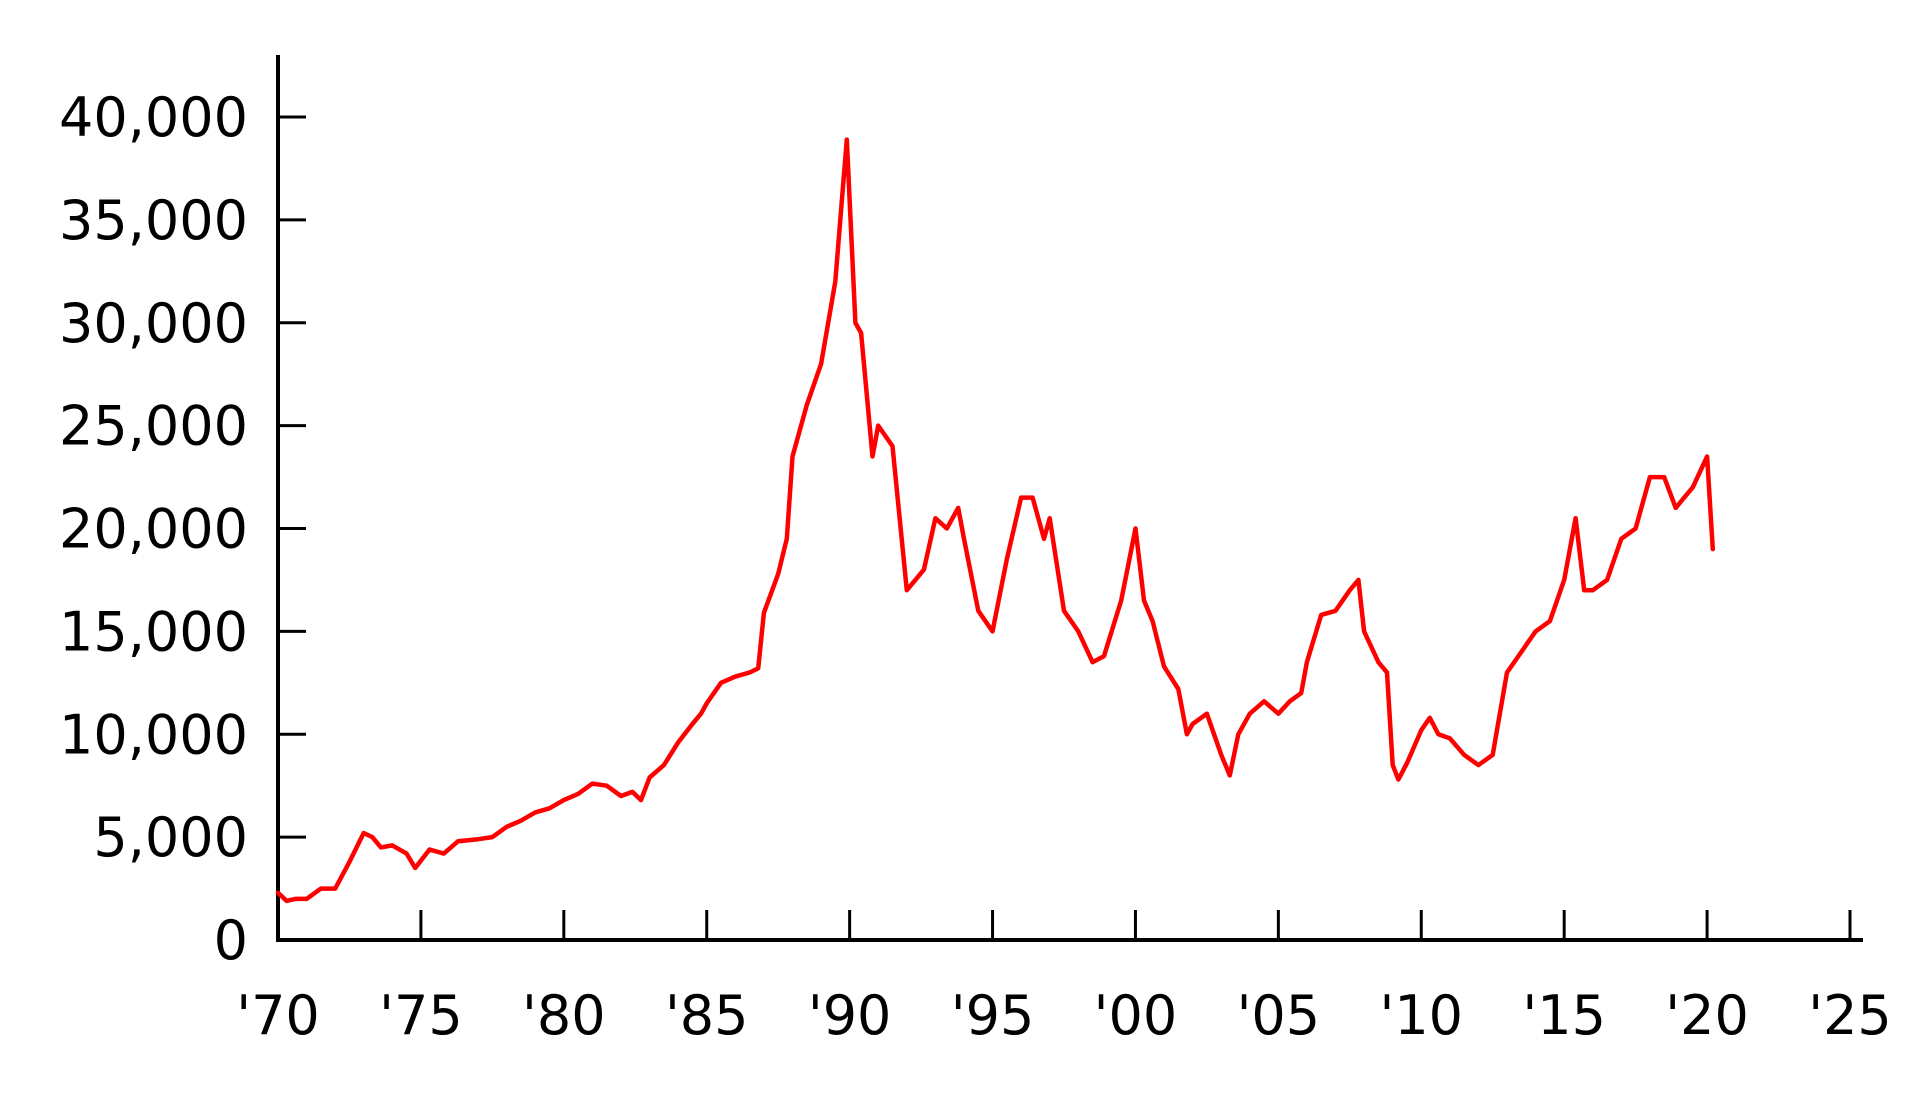  I want to click on y-tick-label: 20,000, so click(153, 529).